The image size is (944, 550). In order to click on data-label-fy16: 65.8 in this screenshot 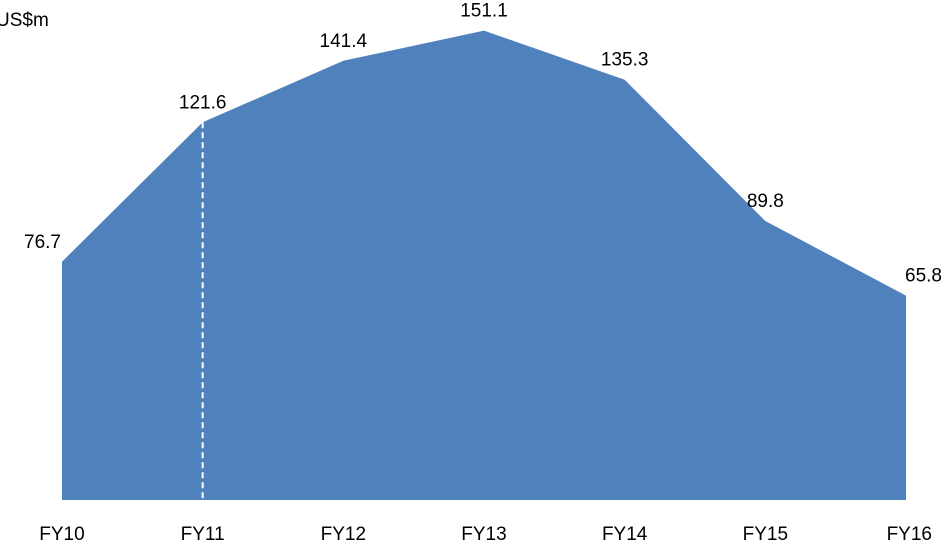, I will do `click(923, 276)`.